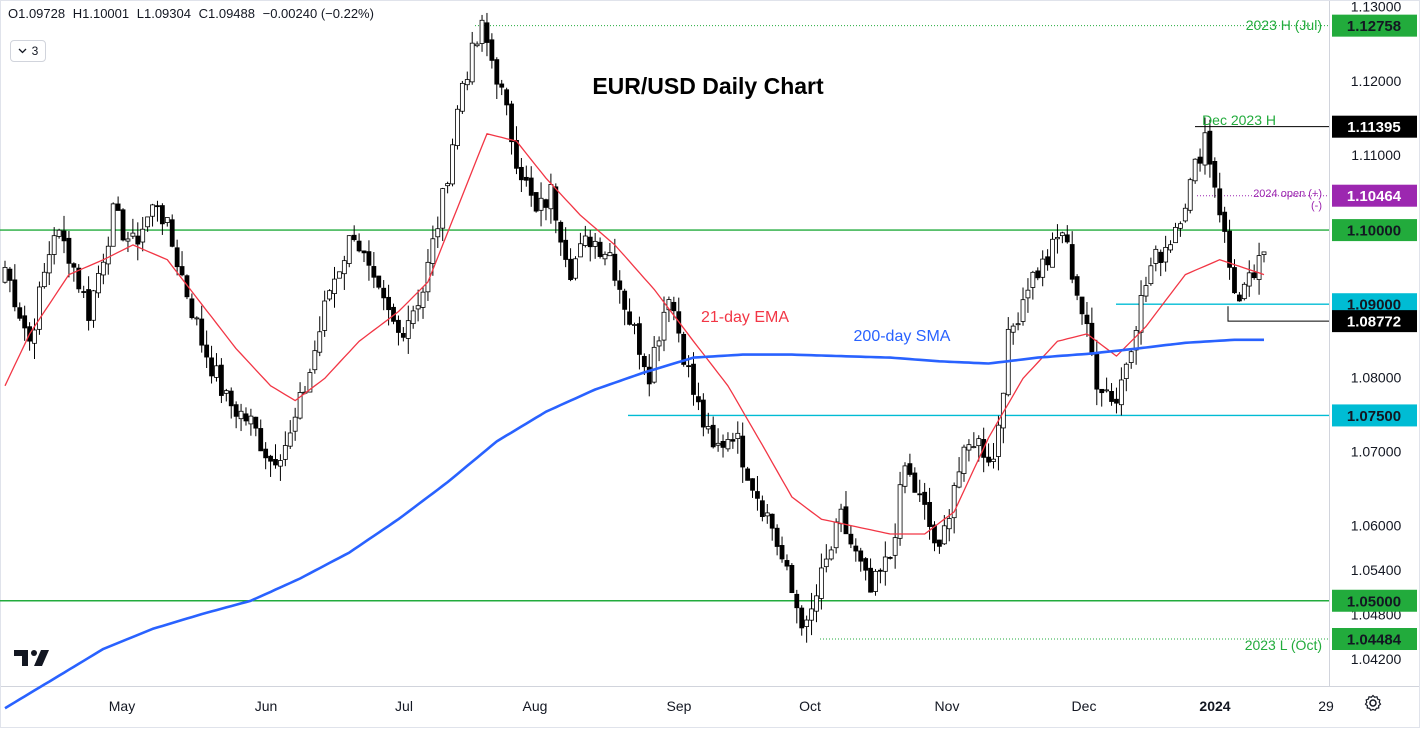 The image size is (1420, 733). I want to click on indicators-toggle-button: 3, so click(28, 51).